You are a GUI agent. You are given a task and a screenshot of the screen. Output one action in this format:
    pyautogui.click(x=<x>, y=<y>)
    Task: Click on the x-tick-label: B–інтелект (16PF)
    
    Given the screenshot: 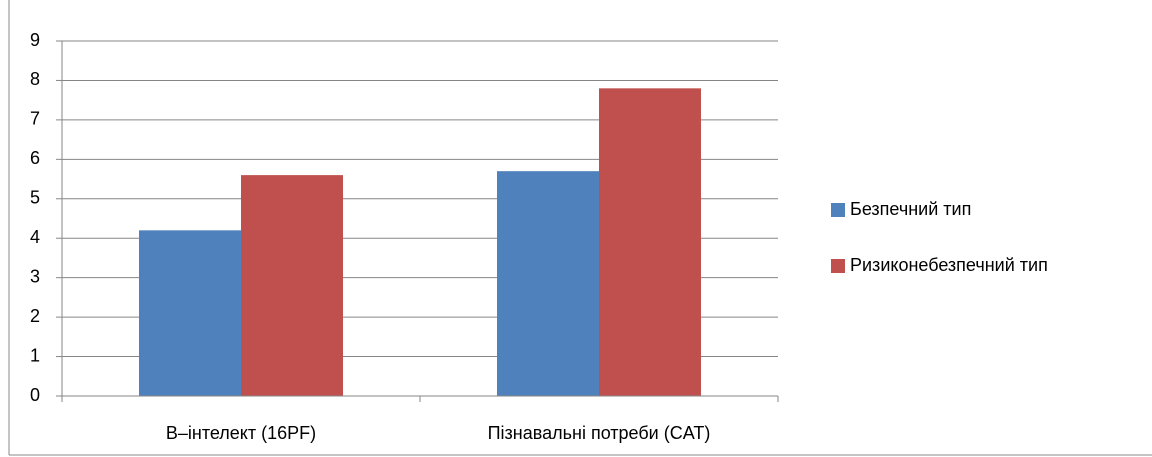 What is the action you would take?
    pyautogui.click(x=241, y=433)
    